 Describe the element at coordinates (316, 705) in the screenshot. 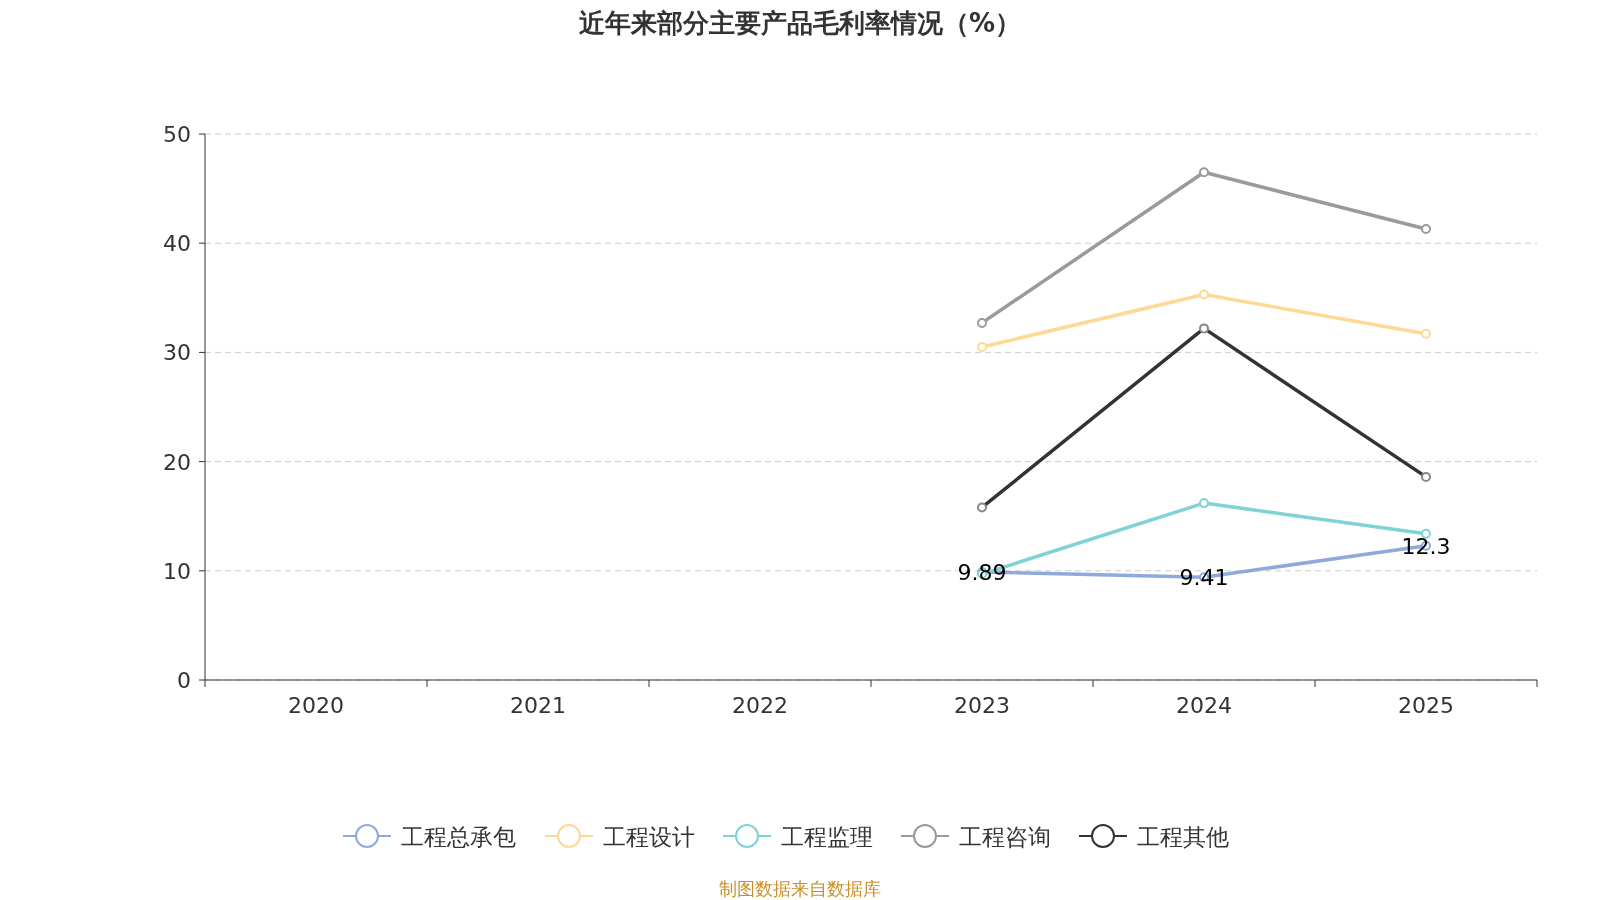

I see `x-tick-label: 2020` at that location.